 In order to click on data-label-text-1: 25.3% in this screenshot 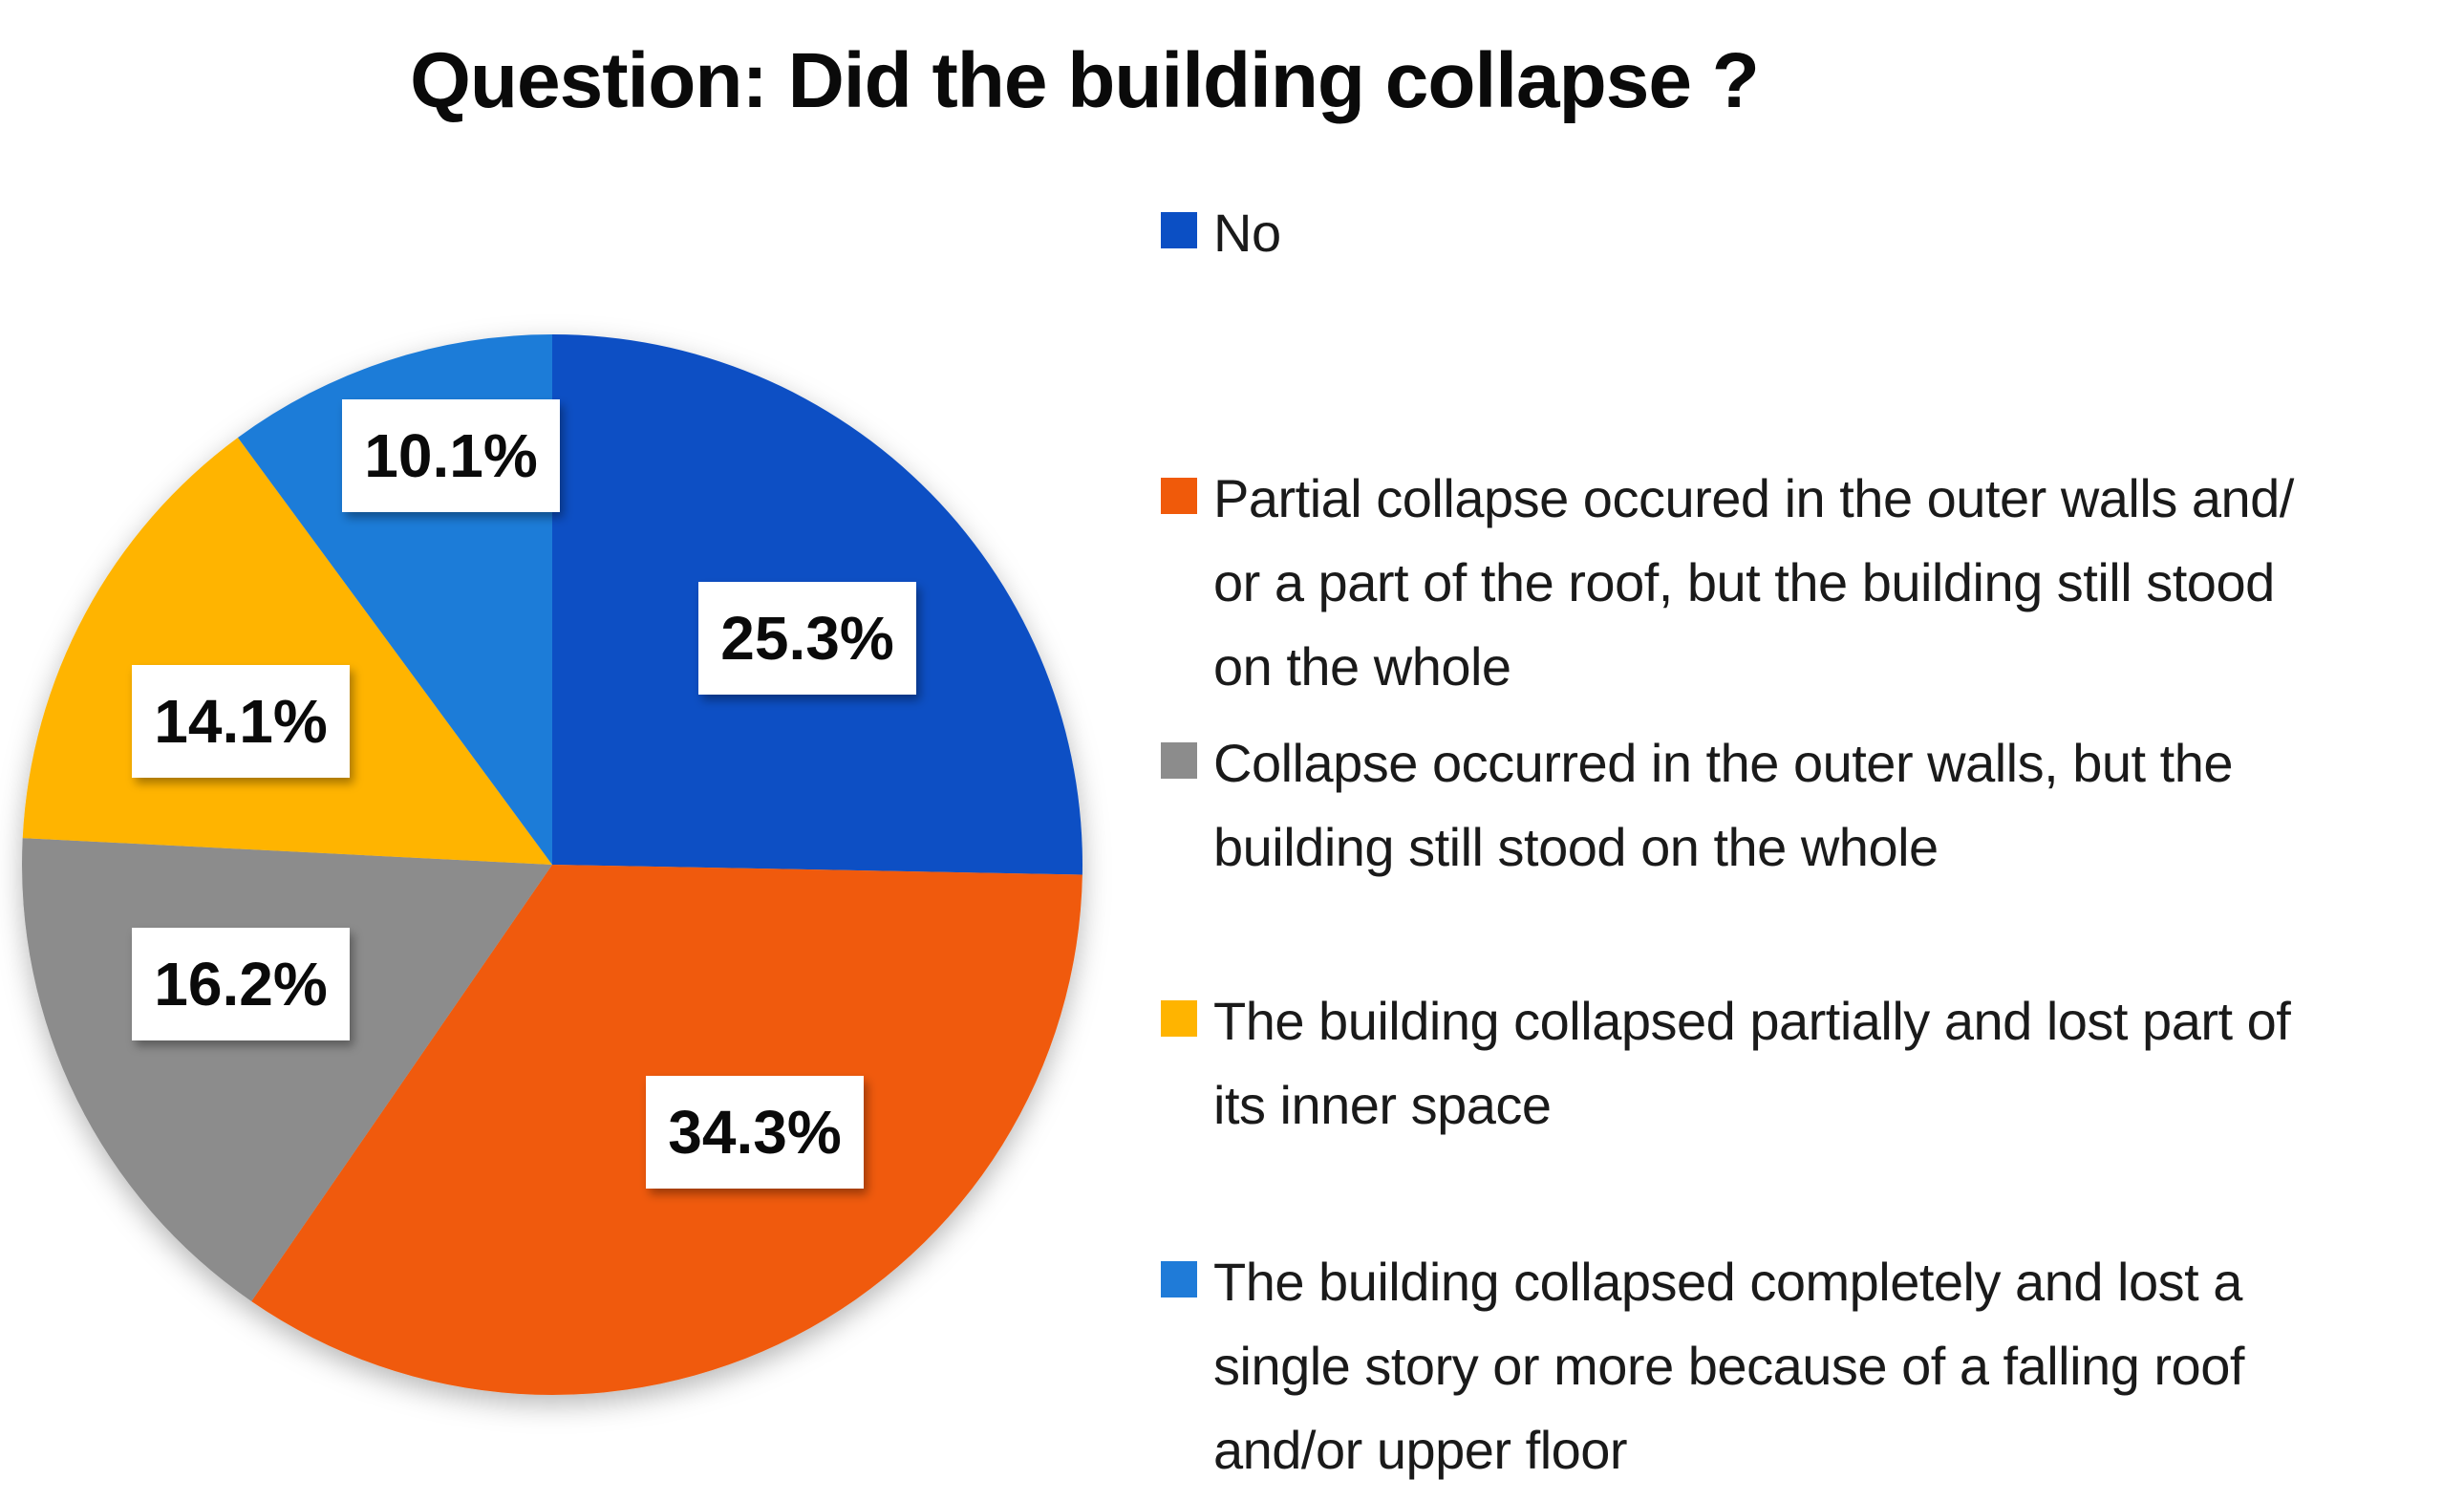, I will do `click(806, 638)`.